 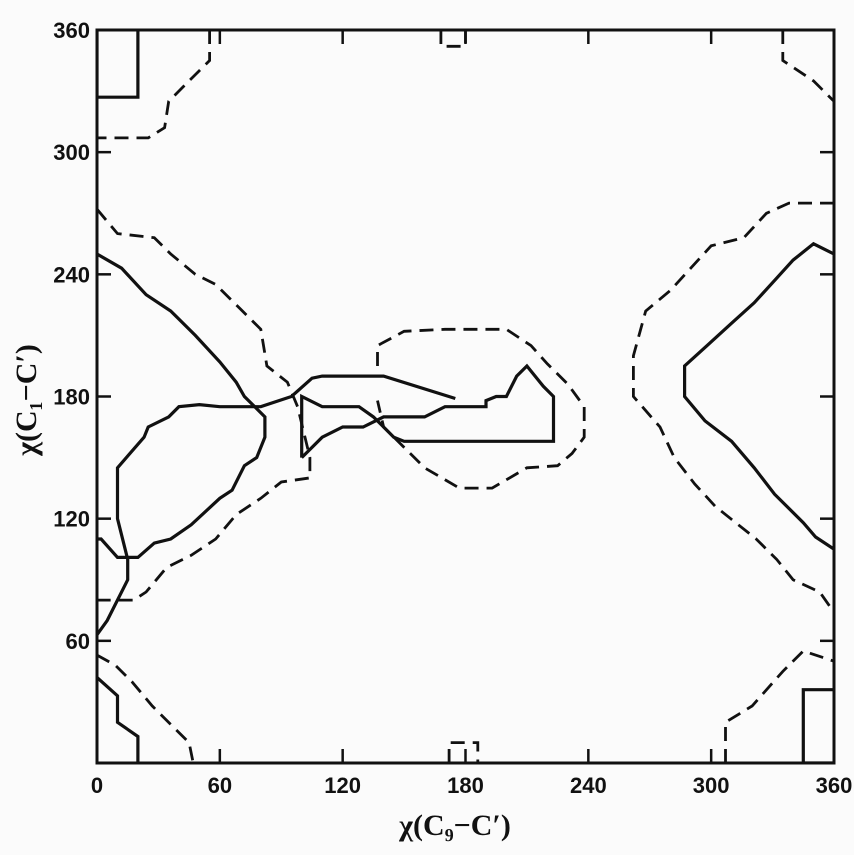 What do you see at coordinates (78, 641) in the screenshot?
I see `y-tick-label: 60` at bounding box center [78, 641].